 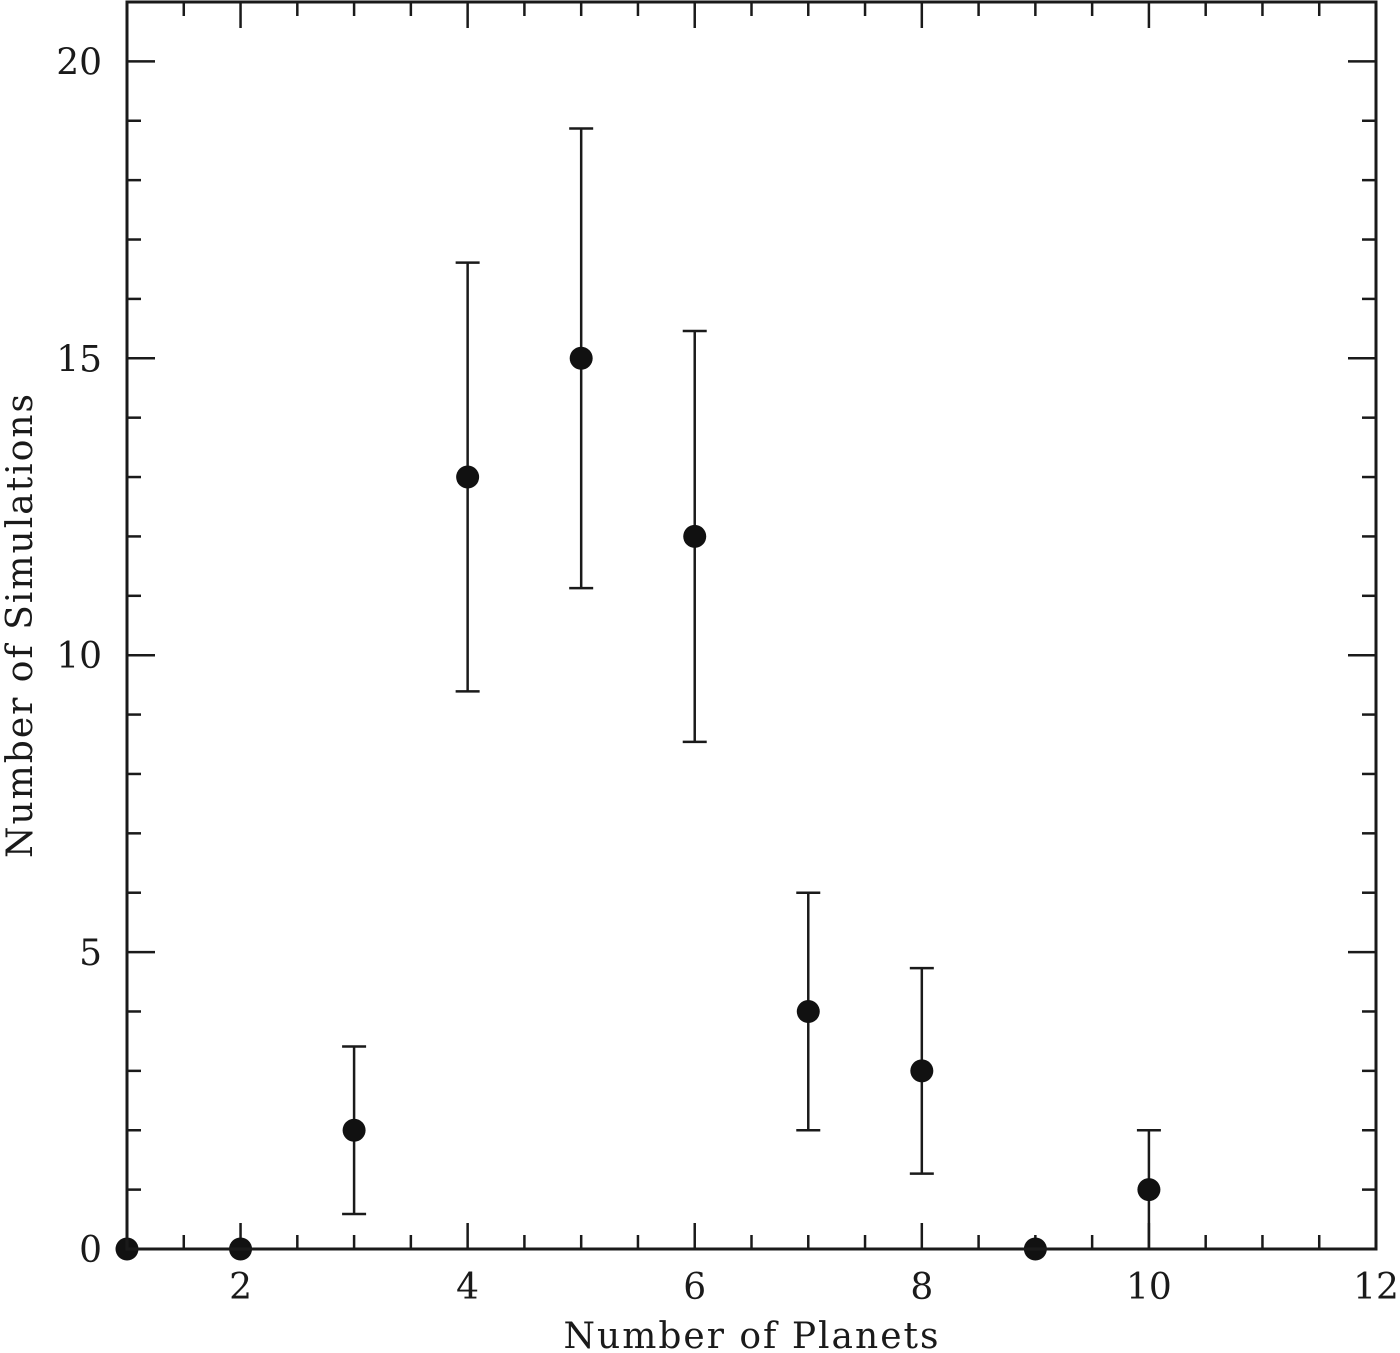 I want to click on x-tick-label: 6, so click(x=694, y=1287).